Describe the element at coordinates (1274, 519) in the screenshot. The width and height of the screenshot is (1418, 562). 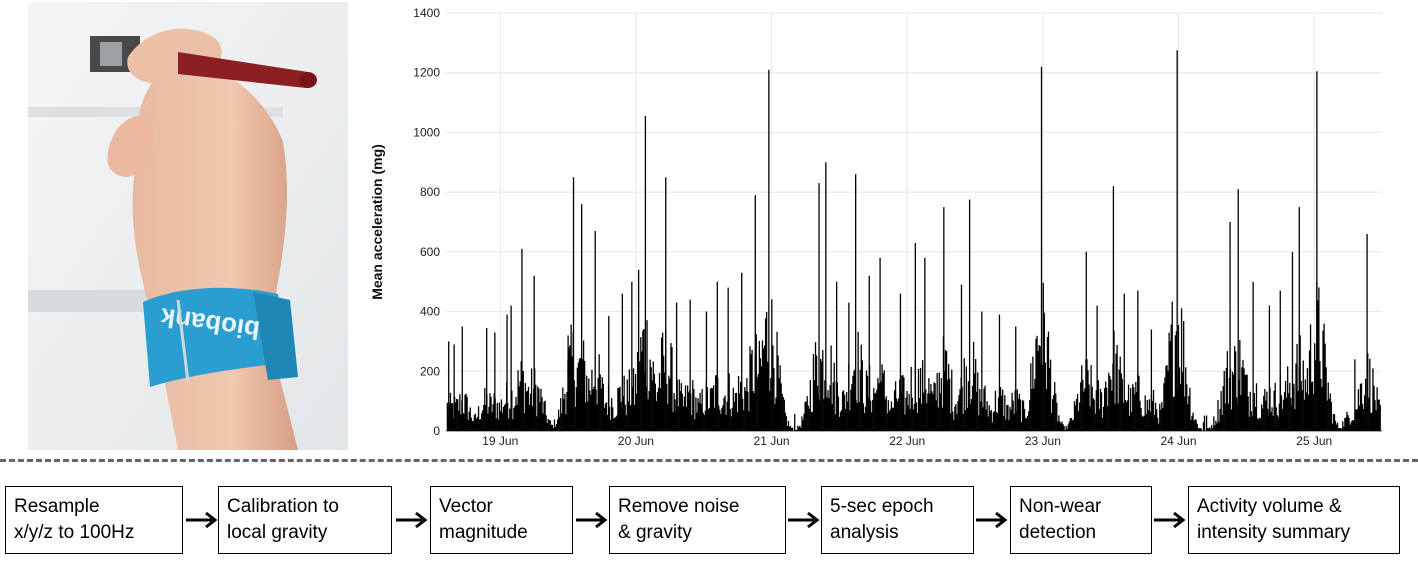
I see `step-label: Activity volume & intensity summary` at that location.